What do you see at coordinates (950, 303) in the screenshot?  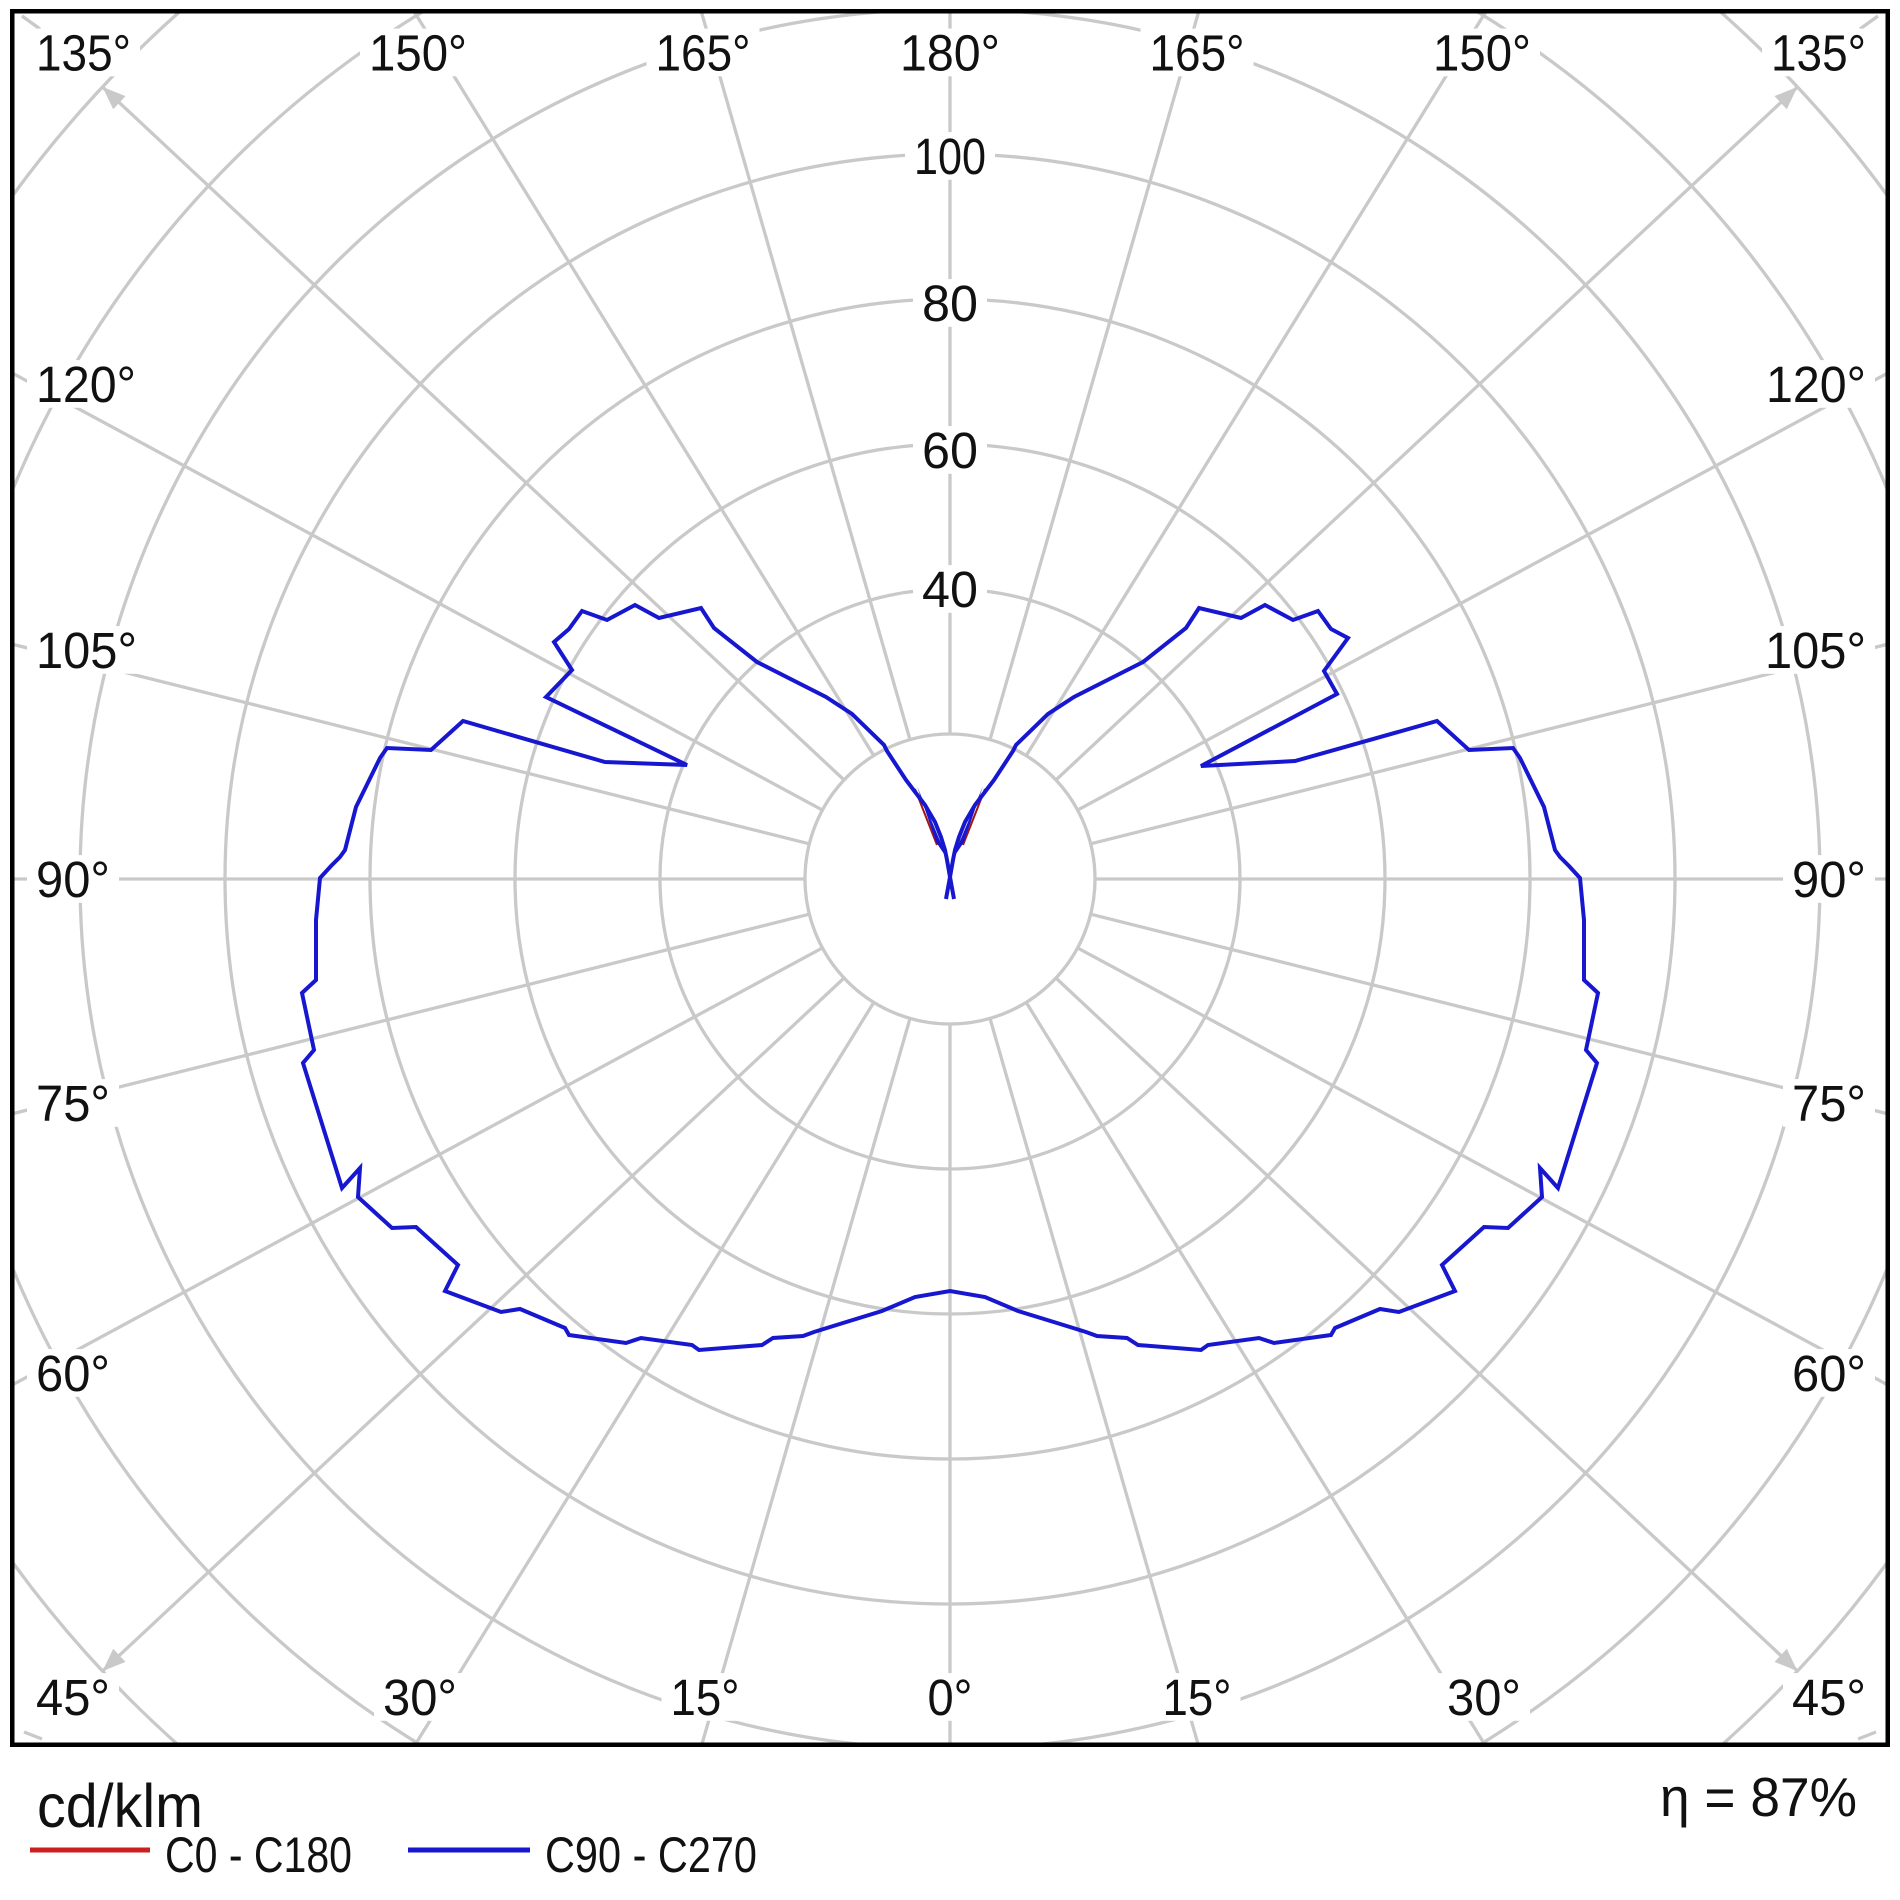 I see `svg-text: 80` at bounding box center [950, 303].